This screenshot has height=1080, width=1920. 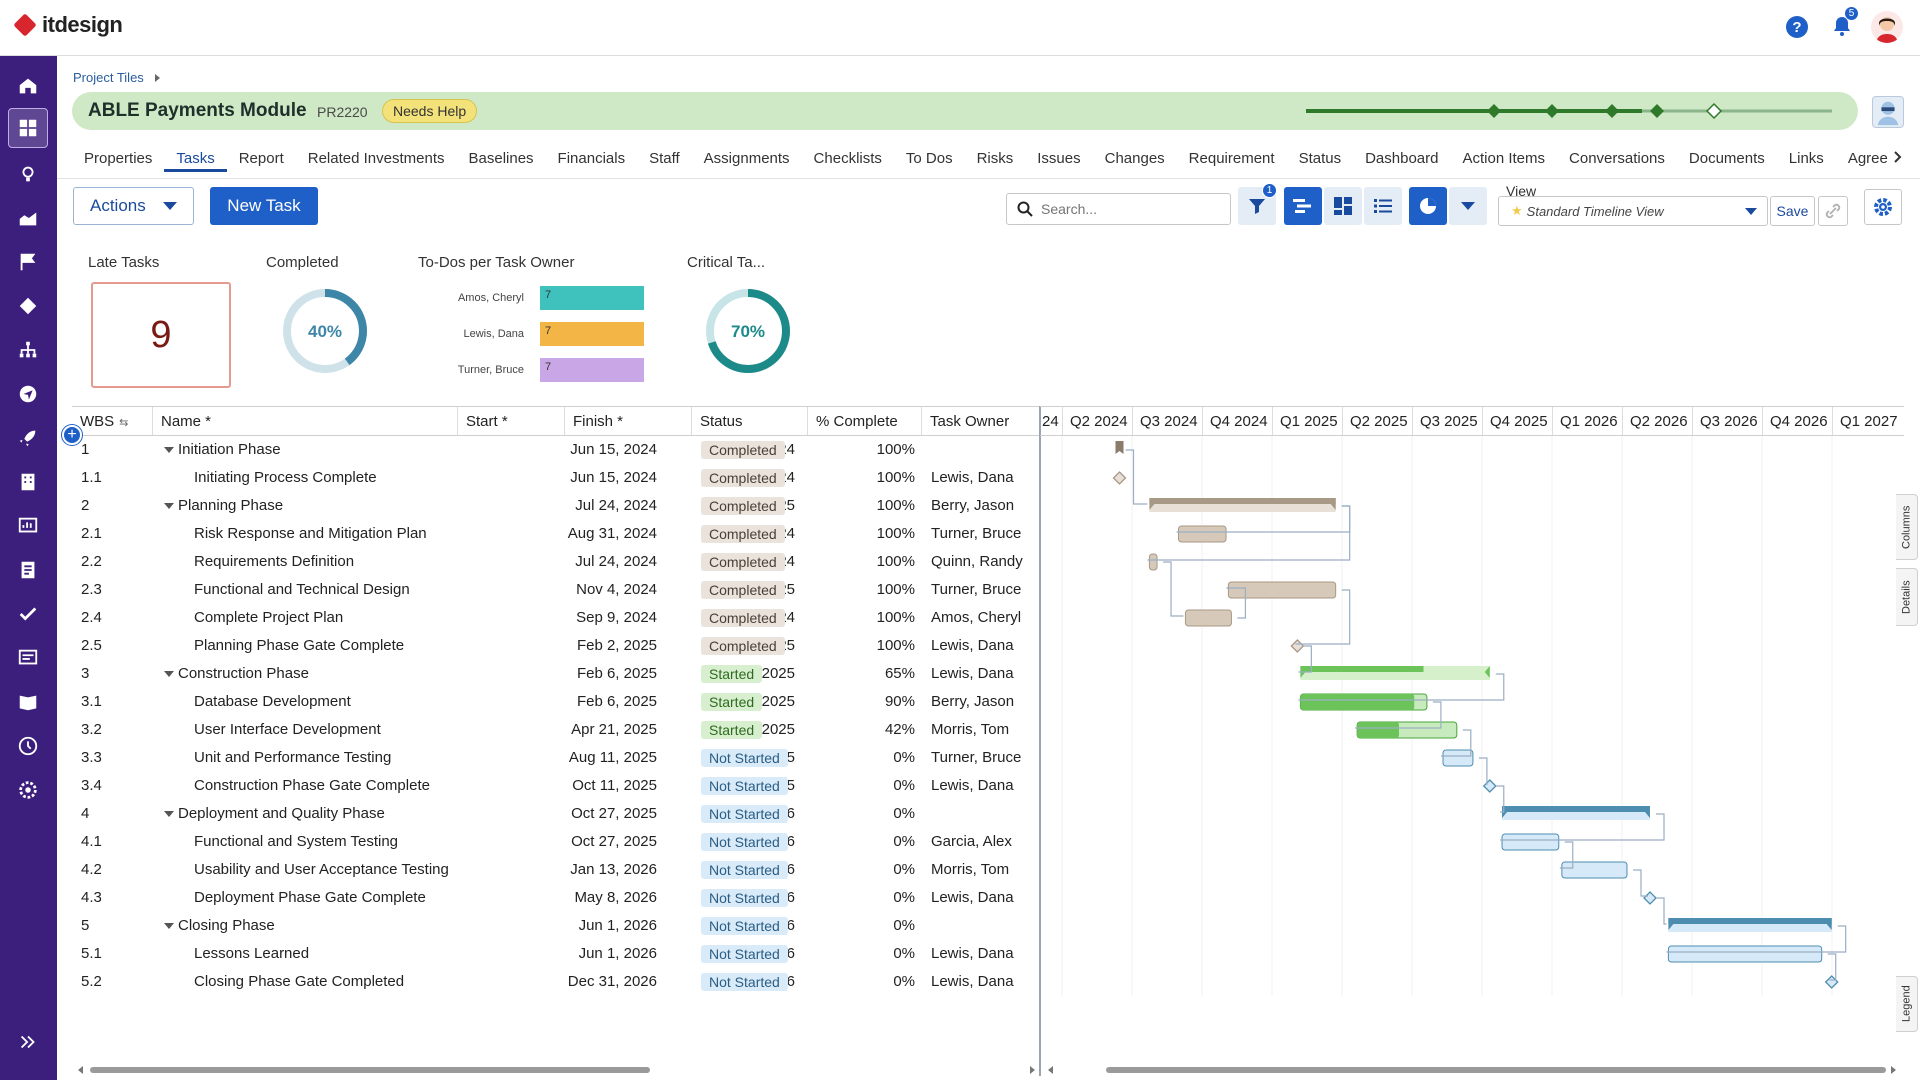 I want to click on tab-financials: Financials, so click(x=591, y=158).